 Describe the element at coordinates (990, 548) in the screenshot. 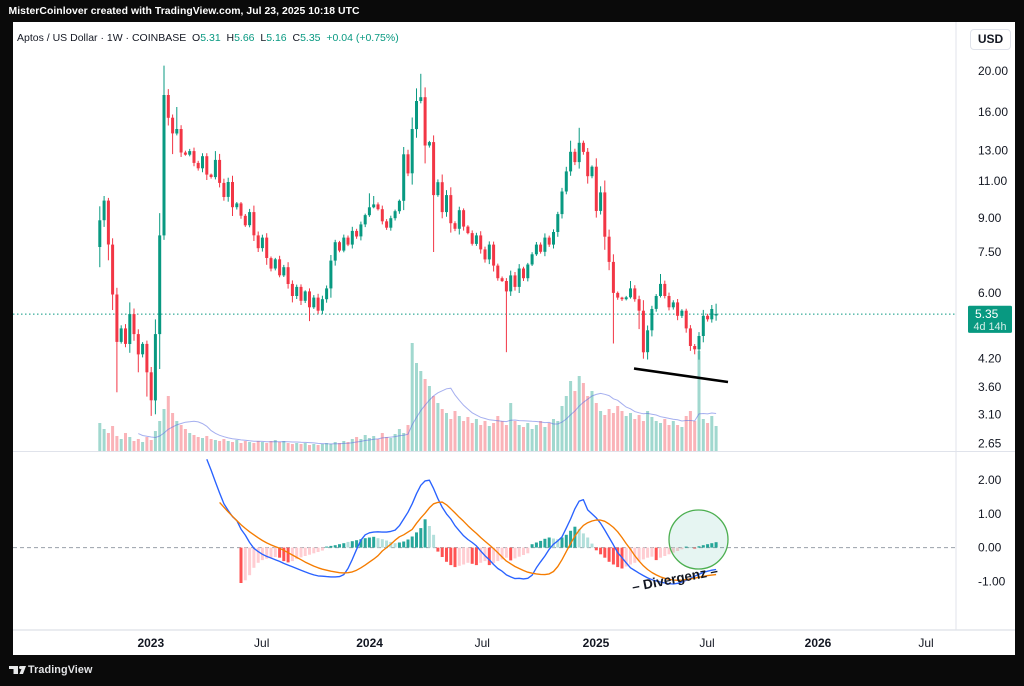

I see `svg-text: 0.00` at that location.